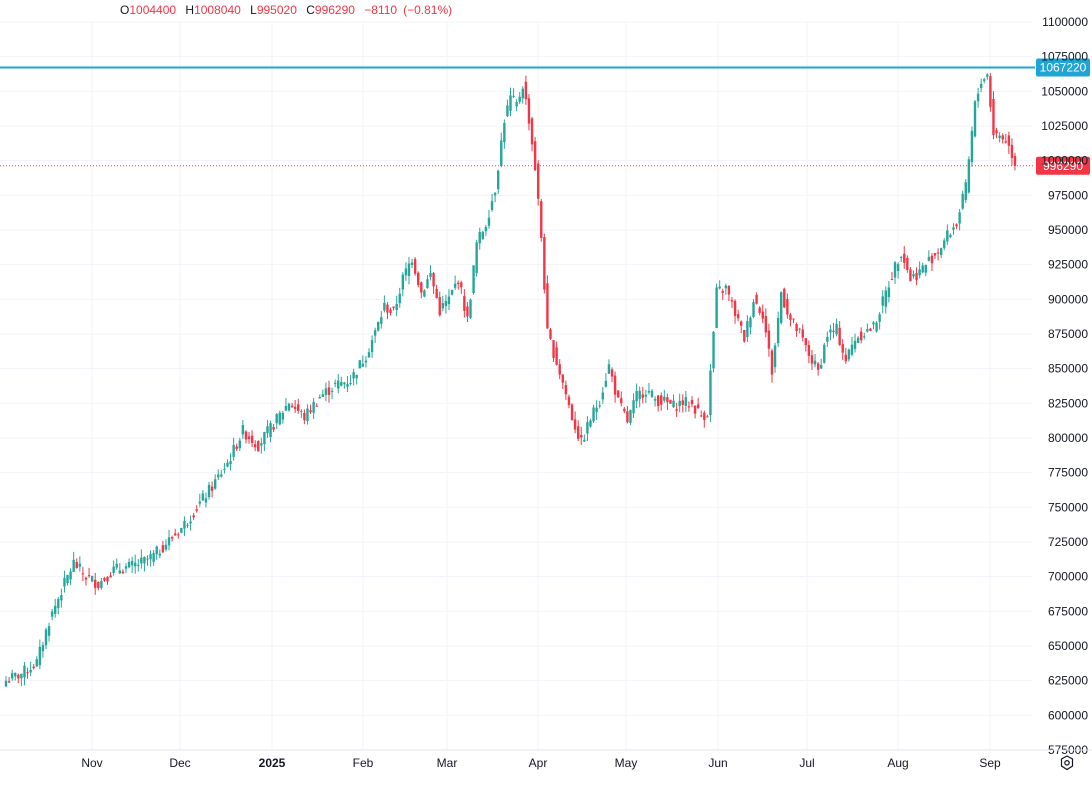 Image resolution: width=1092 pixels, height=786 pixels. What do you see at coordinates (125, 10) in the screenshot?
I see `open-key: O` at bounding box center [125, 10].